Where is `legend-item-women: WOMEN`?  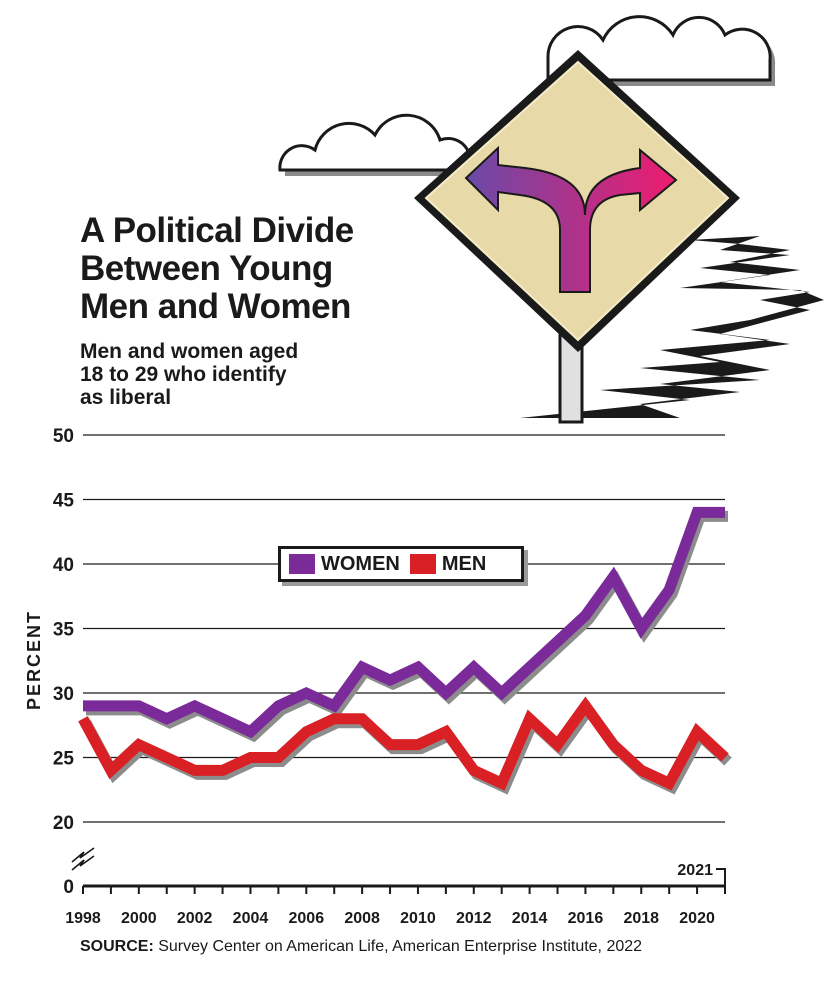 legend-item-women: WOMEN is located at coordinates (344, 564).